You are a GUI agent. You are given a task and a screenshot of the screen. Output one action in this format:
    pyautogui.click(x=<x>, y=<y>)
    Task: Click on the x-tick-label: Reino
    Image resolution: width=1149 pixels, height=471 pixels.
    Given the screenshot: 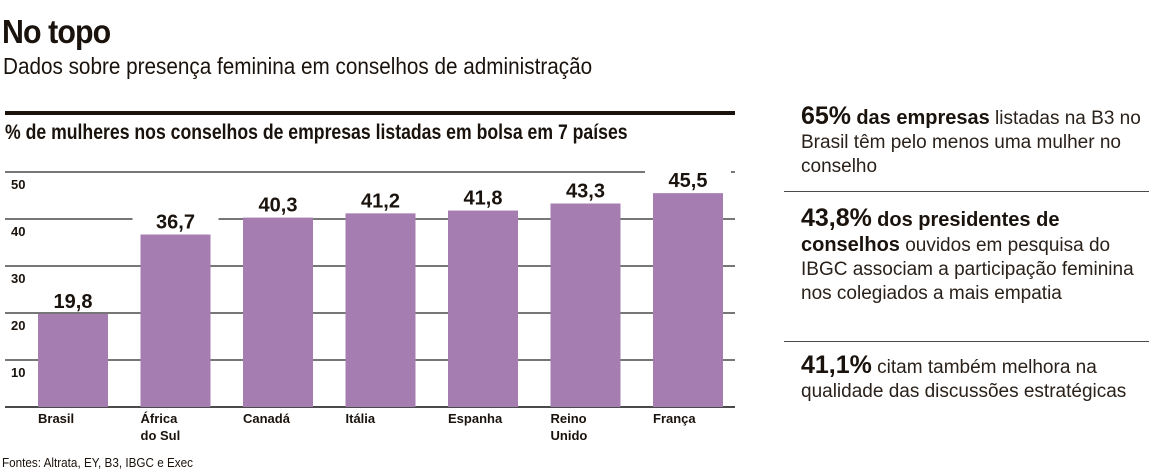 What is the action you would take?
    pyautogui.click(x=569, y=418)
    